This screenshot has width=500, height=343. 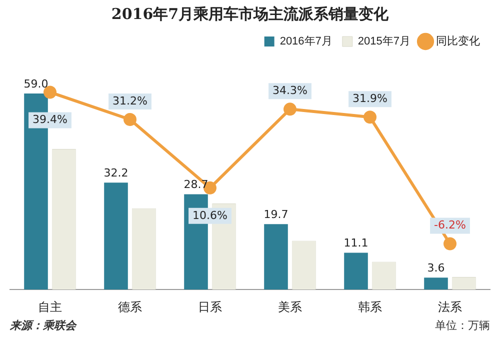 I want to click on data-label: 34.3%, so click(x=290, y=91).